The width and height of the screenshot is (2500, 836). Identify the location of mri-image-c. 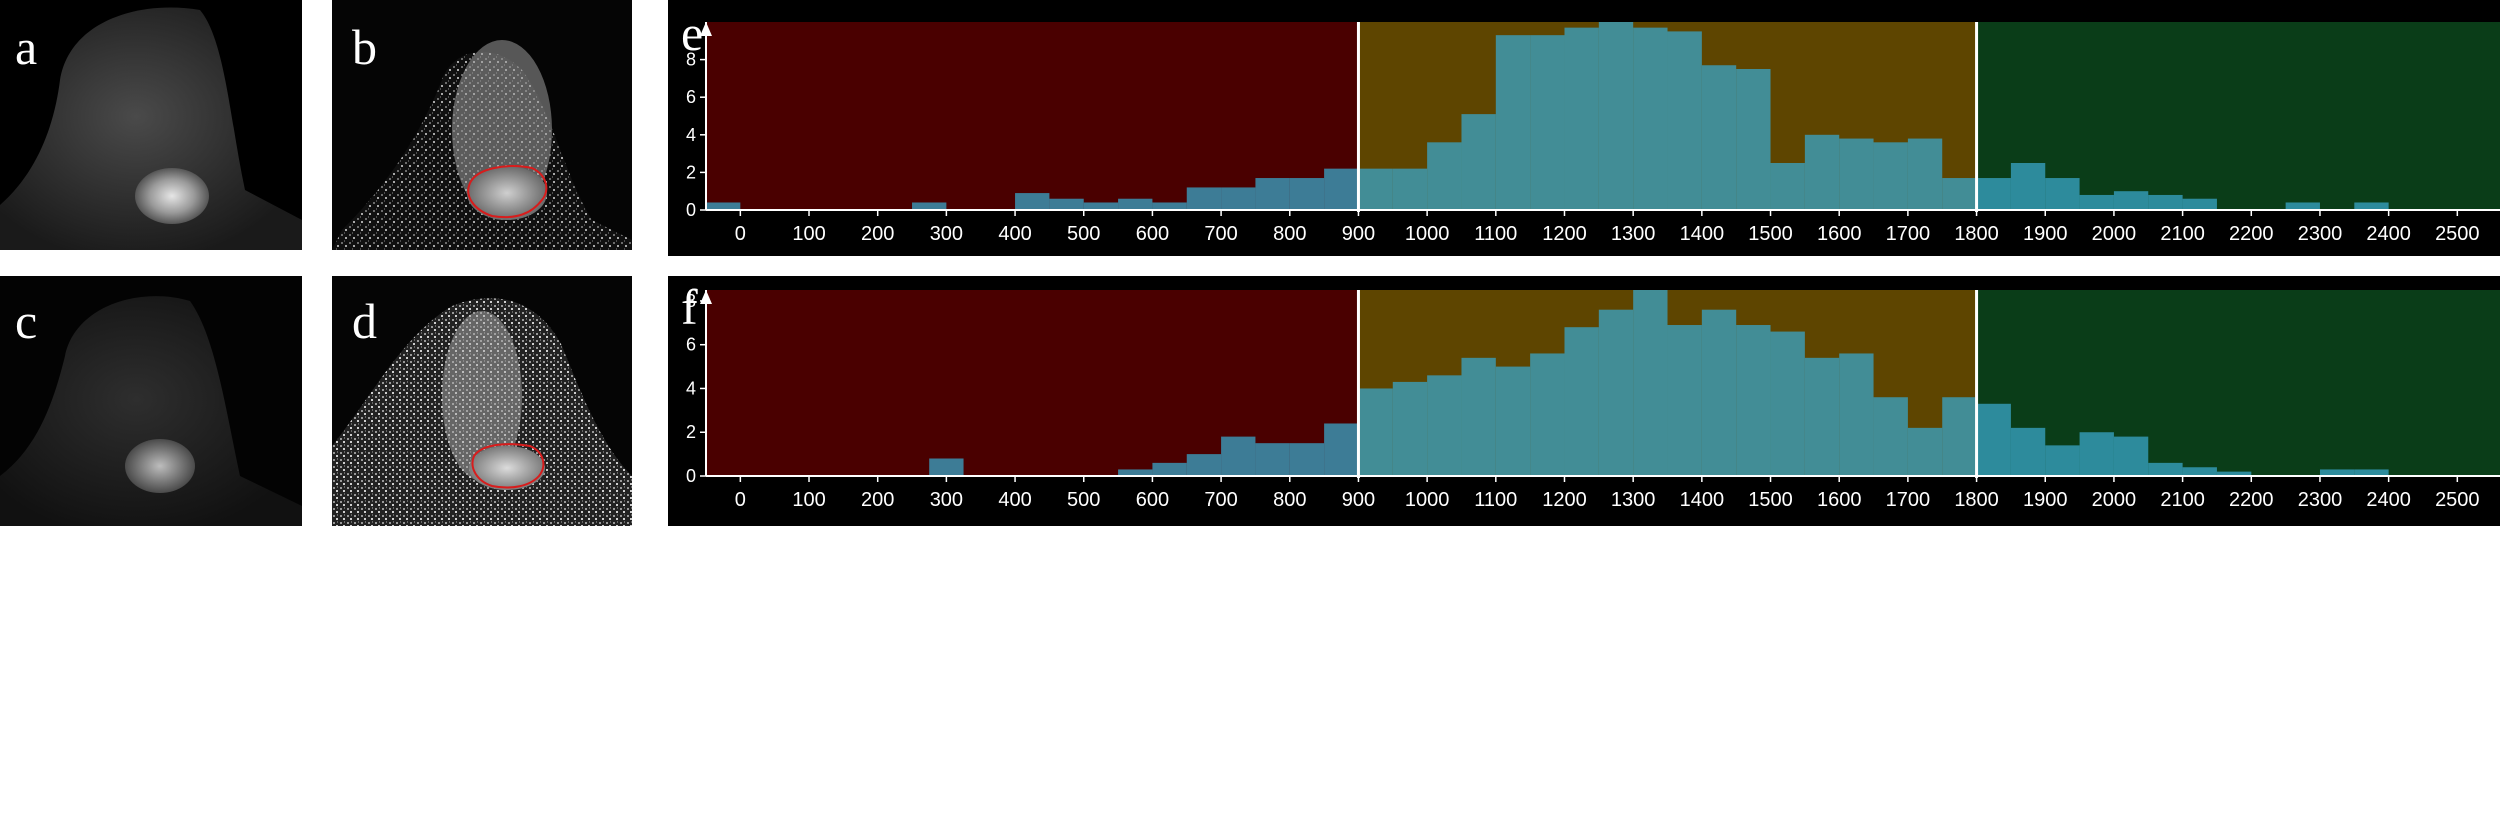
(151, 401).